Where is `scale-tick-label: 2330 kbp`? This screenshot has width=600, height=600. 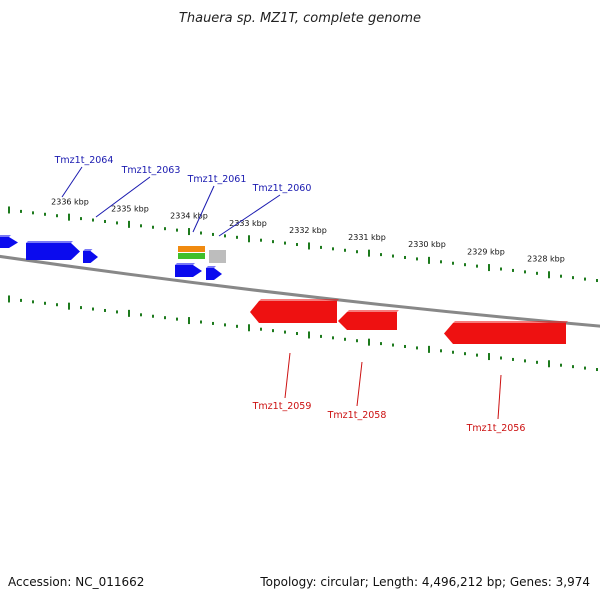
scale-tick-label: 2330 kbp is located at coordinates (427, 244).